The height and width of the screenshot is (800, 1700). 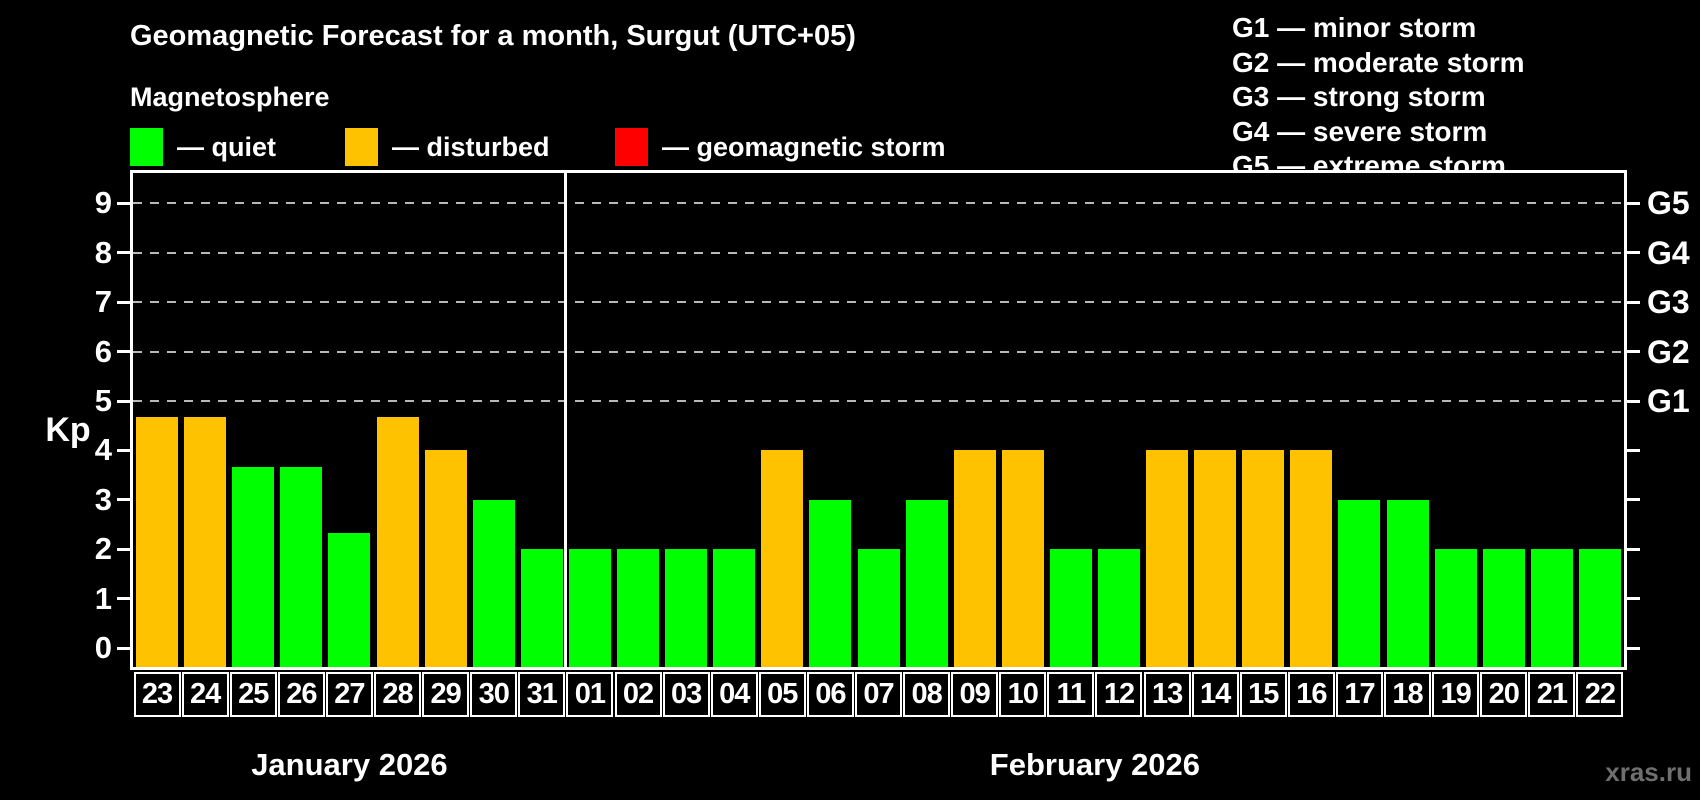 I want to click on g-legend-line-1: G1 — minor storm, so click(x=1354, y=27).